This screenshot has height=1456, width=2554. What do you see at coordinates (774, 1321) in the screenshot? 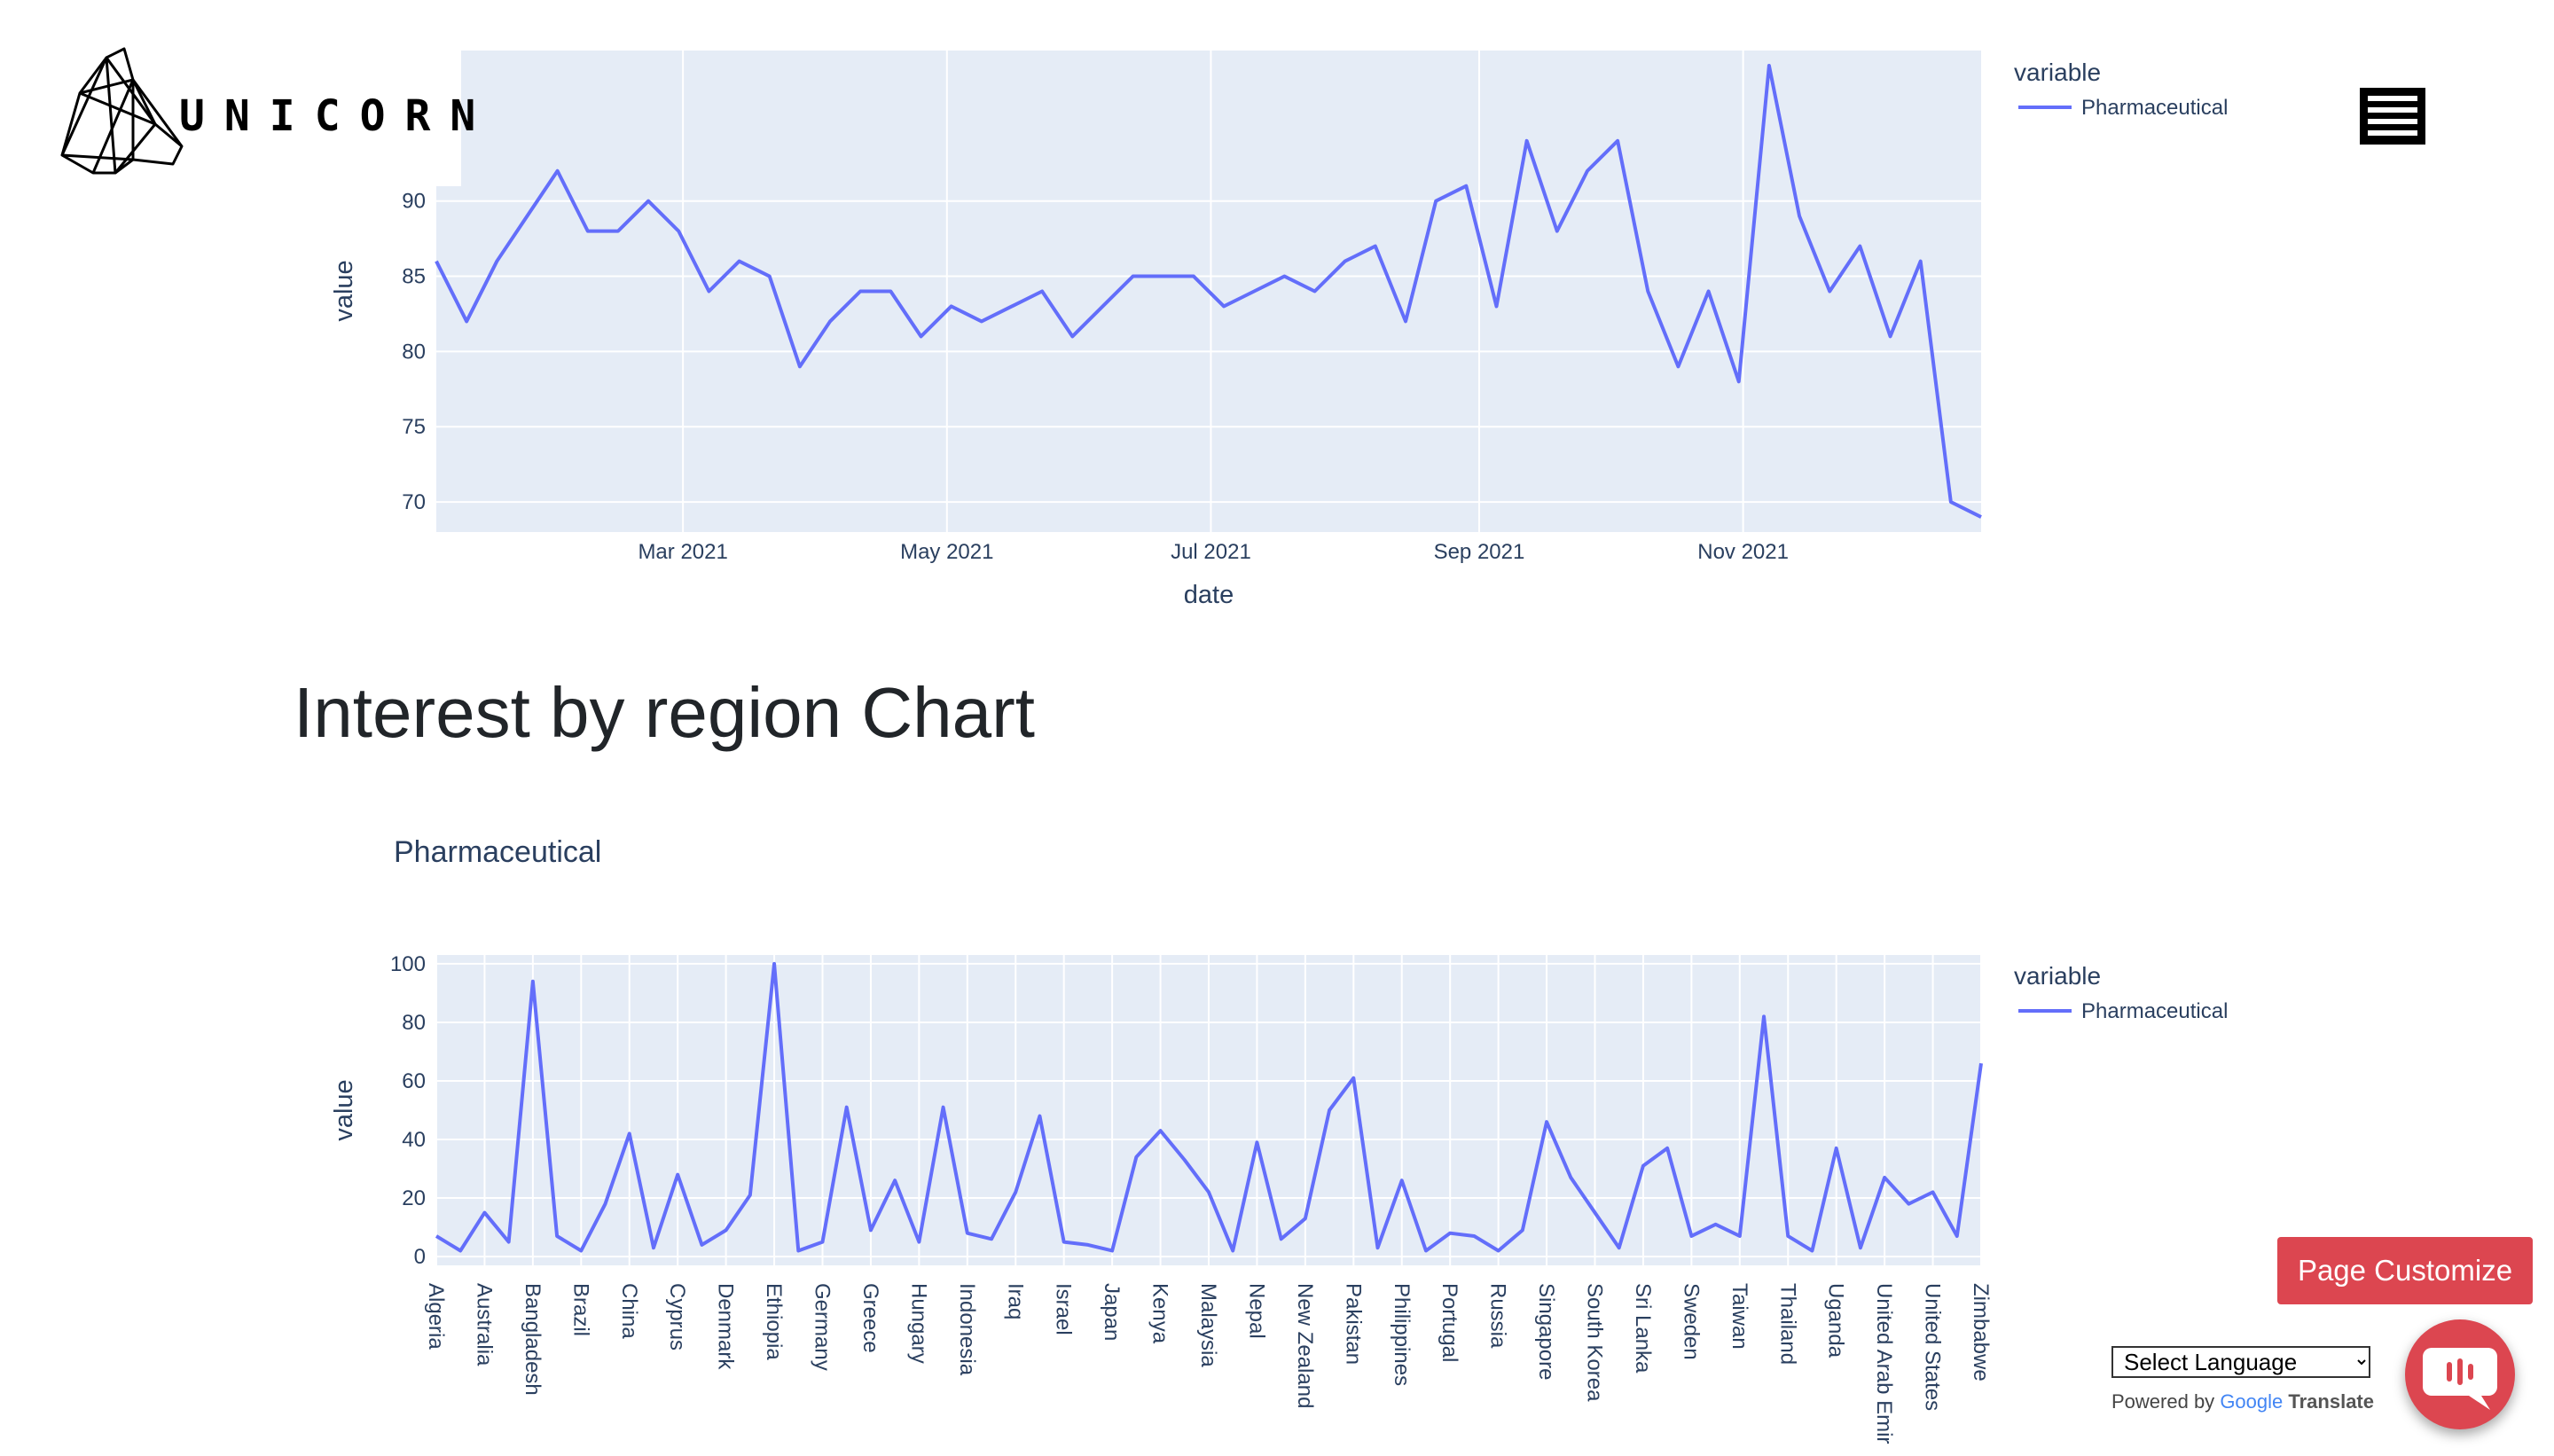
I see `x-tick-label: Ethiopia` at bounding box center [774, 1321].